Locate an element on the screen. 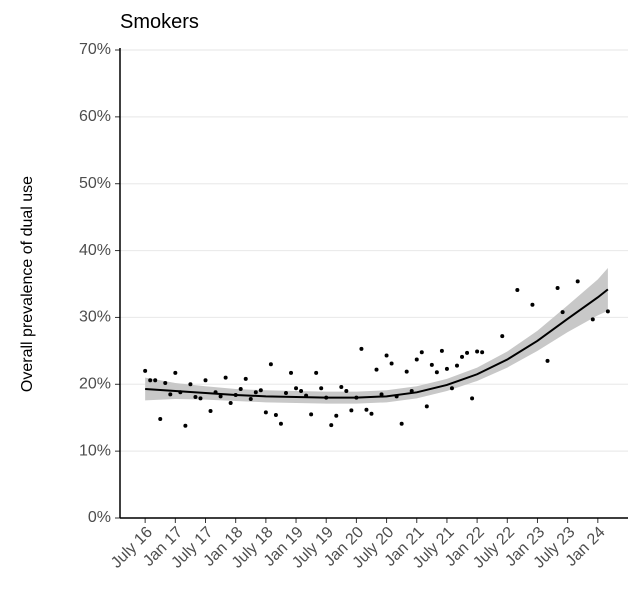 Image resolution: width=630 pixels, height=596 pixels. y-tick-label: 10% is located at coordinates (95, 450).